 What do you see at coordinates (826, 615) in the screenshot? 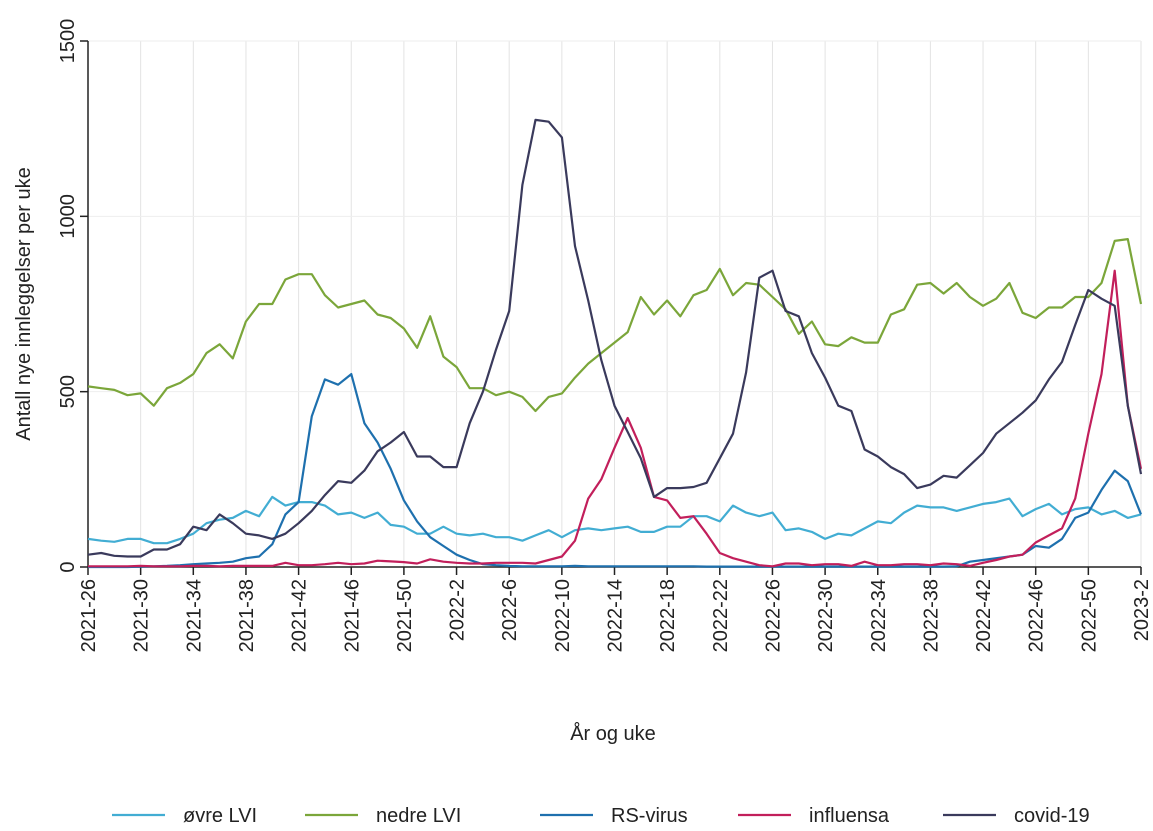
I see `x-tick-label: 2022-30` at bounding box center [826, 615].